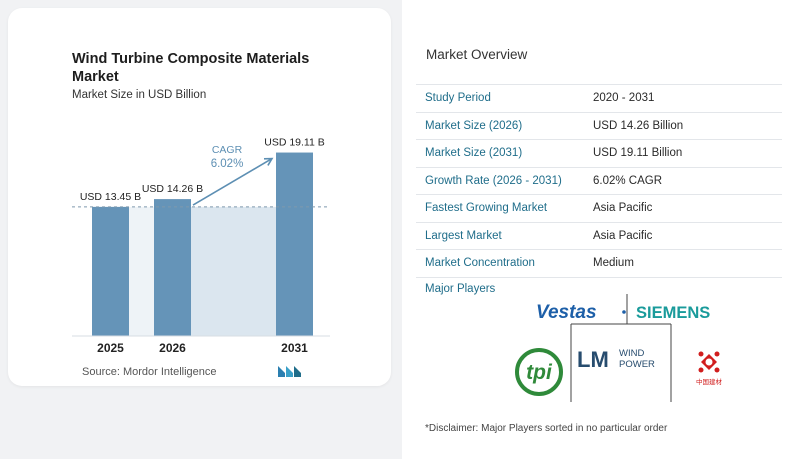  Describe the element at coordinates (709, 381) in the screenshot. I see `sinoma-wordmark: 中国建材` at that location.